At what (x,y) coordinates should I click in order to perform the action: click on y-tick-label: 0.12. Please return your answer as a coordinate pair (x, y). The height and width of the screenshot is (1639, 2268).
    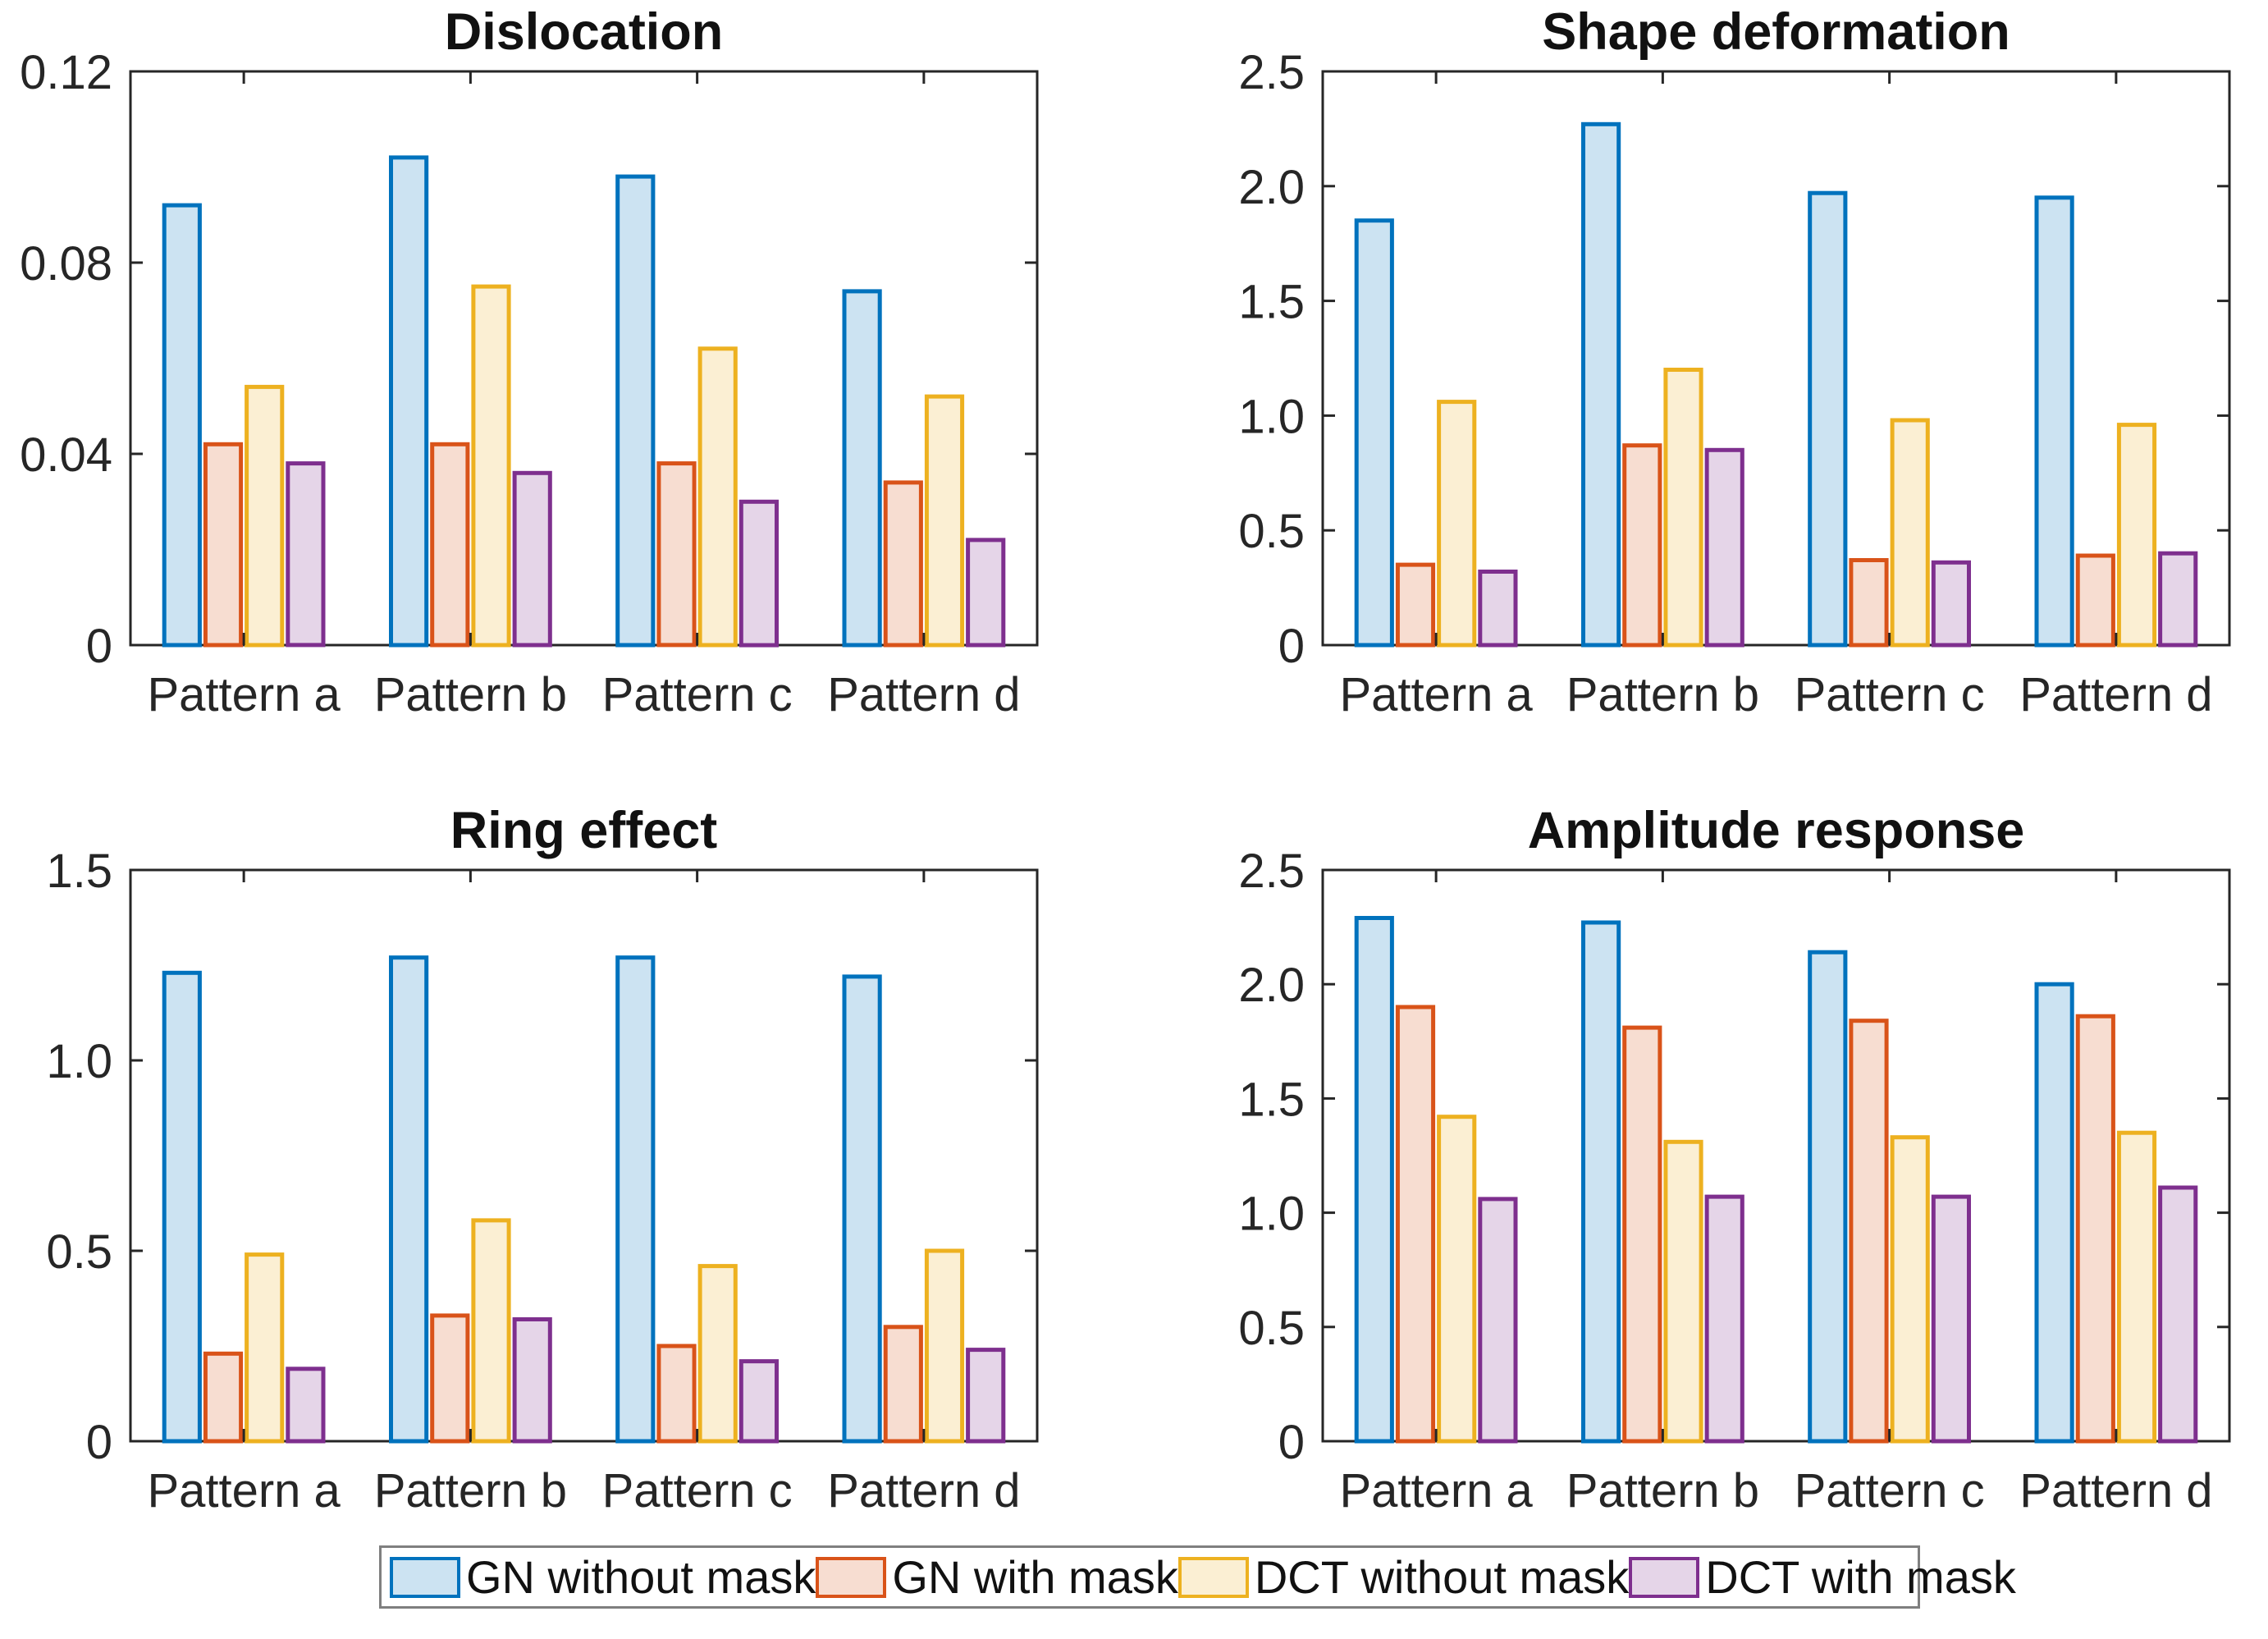
    Looking at the image, I should click on (66, 73).